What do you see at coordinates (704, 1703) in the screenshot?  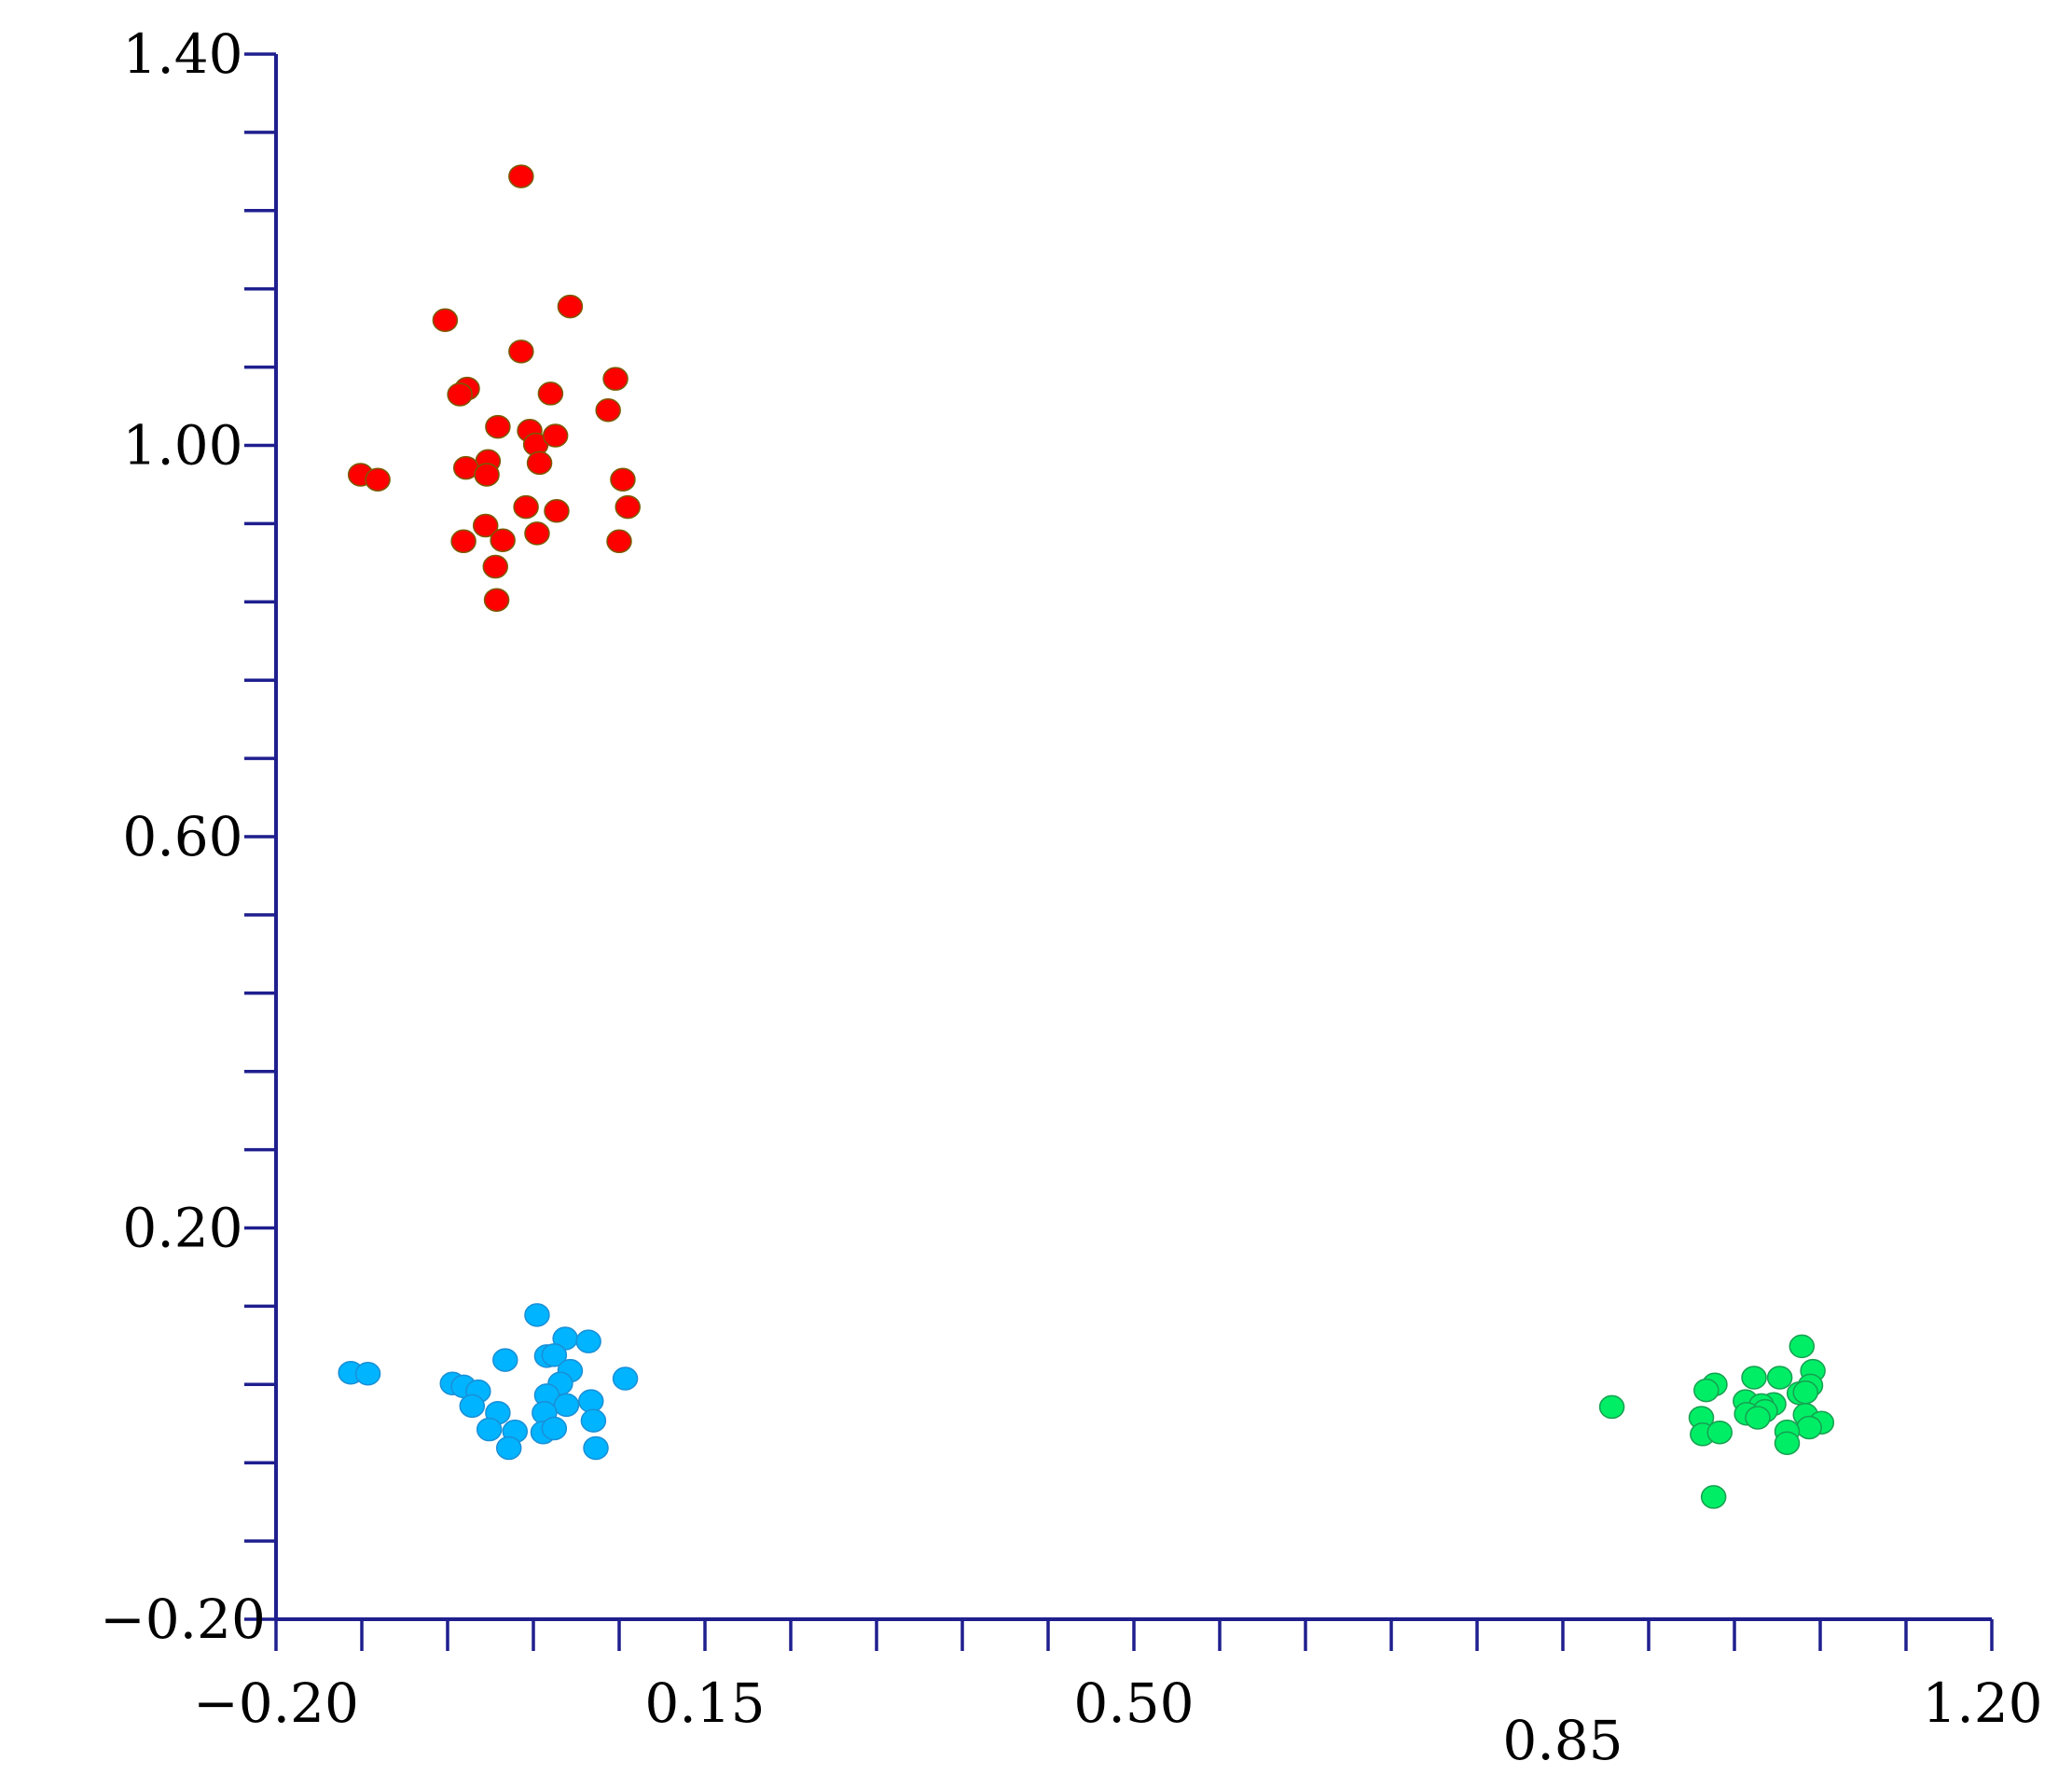 I see `x-tick-label: 0.15` at bounding box center [704, 1703].